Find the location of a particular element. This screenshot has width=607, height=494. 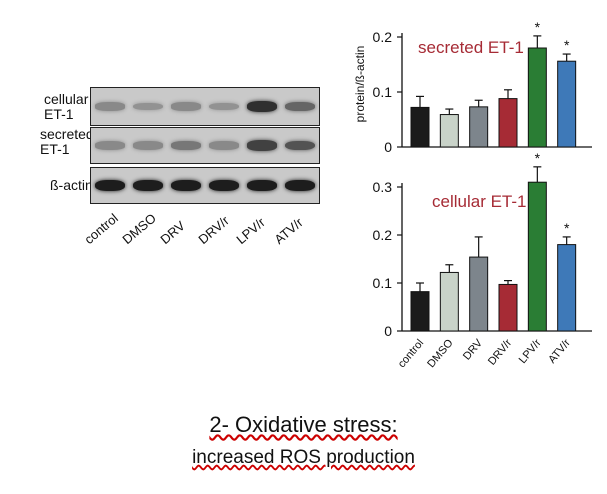

blot-panel-cellular is located at coordinates (205, 106).